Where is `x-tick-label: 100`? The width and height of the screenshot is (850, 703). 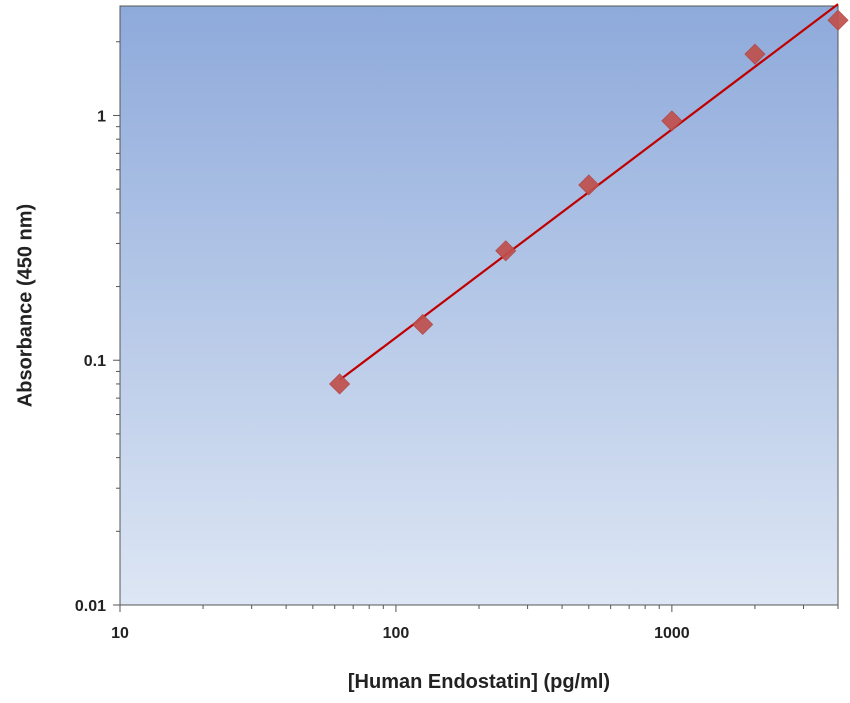 x-tick-label: 100 is located at coordinates (396, 633).